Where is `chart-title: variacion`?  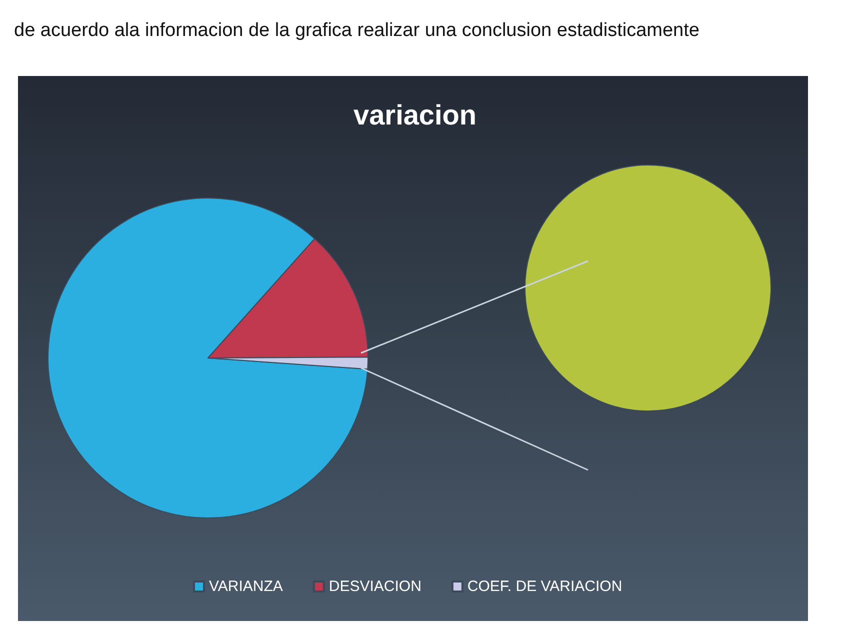 chart-title: variacion is located at coordinates (415, 115).